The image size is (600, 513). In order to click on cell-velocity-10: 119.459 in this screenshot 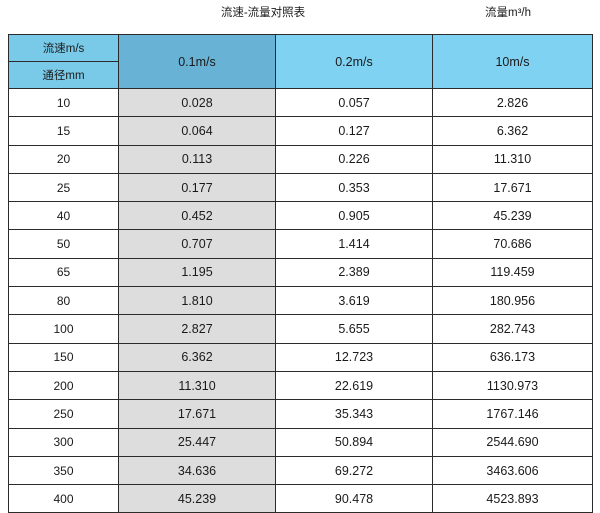, I will do `click(512, 272)`.